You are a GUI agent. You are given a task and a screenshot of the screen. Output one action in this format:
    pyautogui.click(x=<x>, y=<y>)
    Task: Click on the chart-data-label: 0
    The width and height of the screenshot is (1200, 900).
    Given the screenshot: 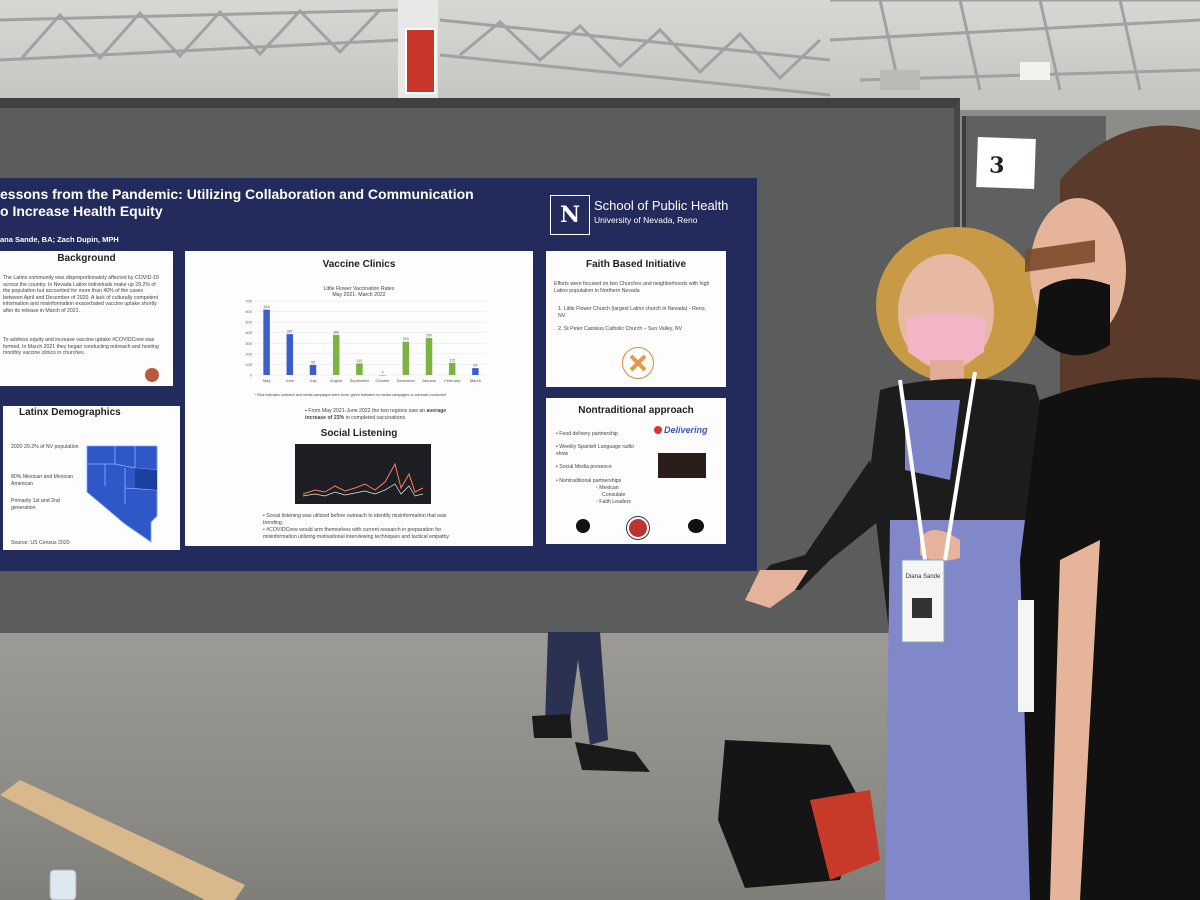 What is the action you would take?
    pyautogui.click(x=383, y=373)
    